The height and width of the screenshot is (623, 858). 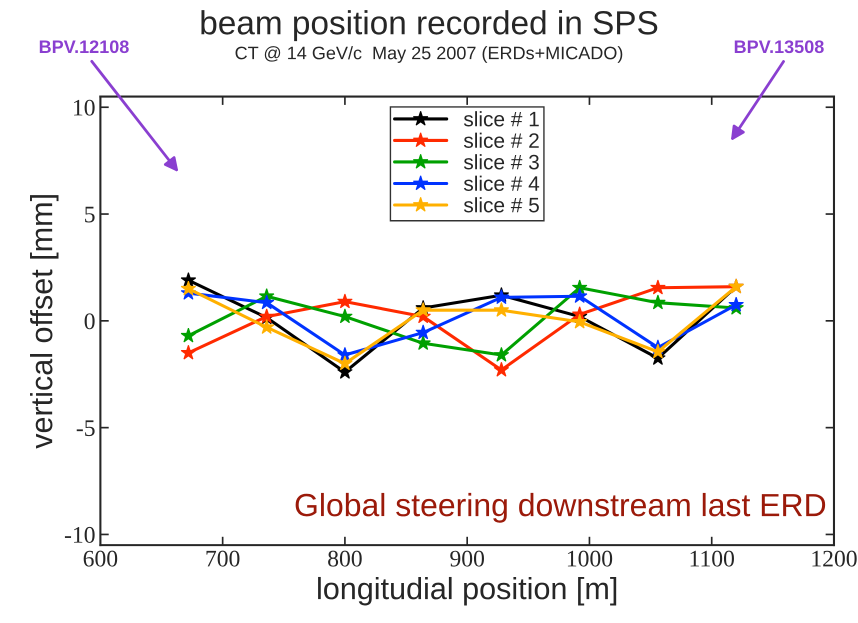 What do you see at coordinates (561, 507) in the screenshot?
I see `annotation: Global steering downstream last ERD` at bounding box center [561, 507].